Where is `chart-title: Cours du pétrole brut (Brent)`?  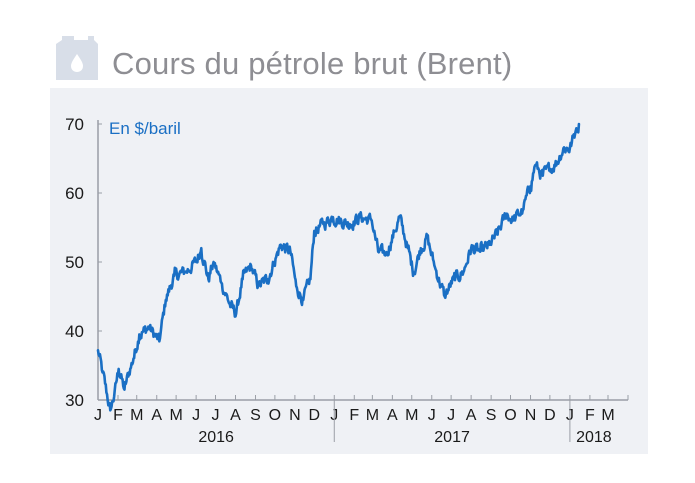
chart-title: Cours du pétrole brut (Brent) is located at coordinates (312, 63).